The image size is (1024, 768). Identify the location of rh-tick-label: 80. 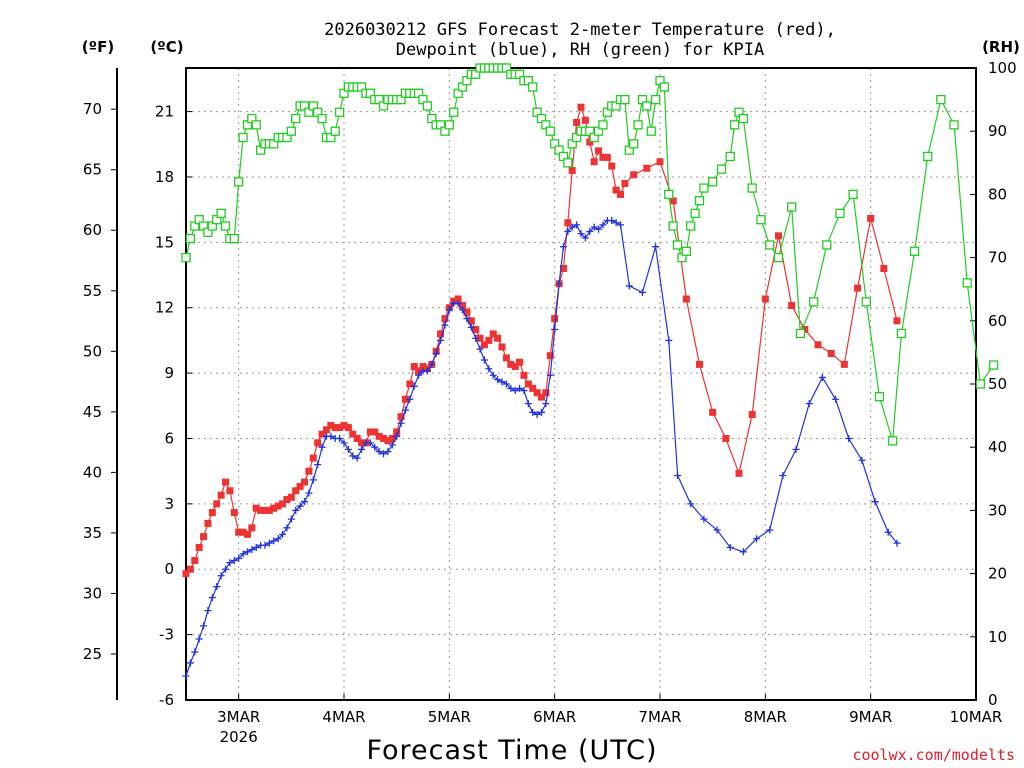
(997, 194).